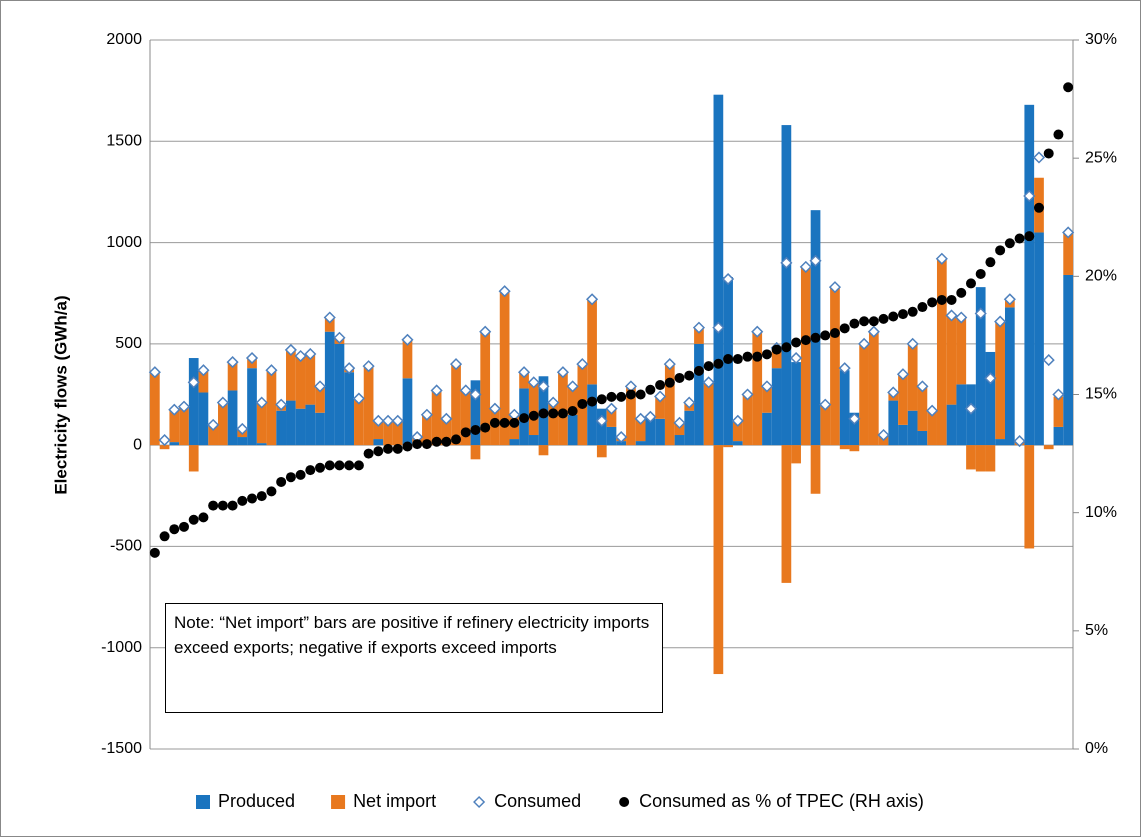  I want to click on legend-label: Produced, so click(256, 801).